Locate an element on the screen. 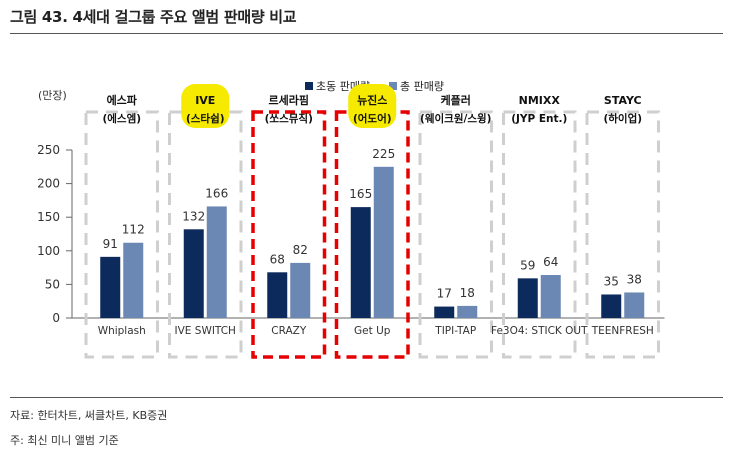  group-agency: (어도어) is located at coordinates (372, 118).